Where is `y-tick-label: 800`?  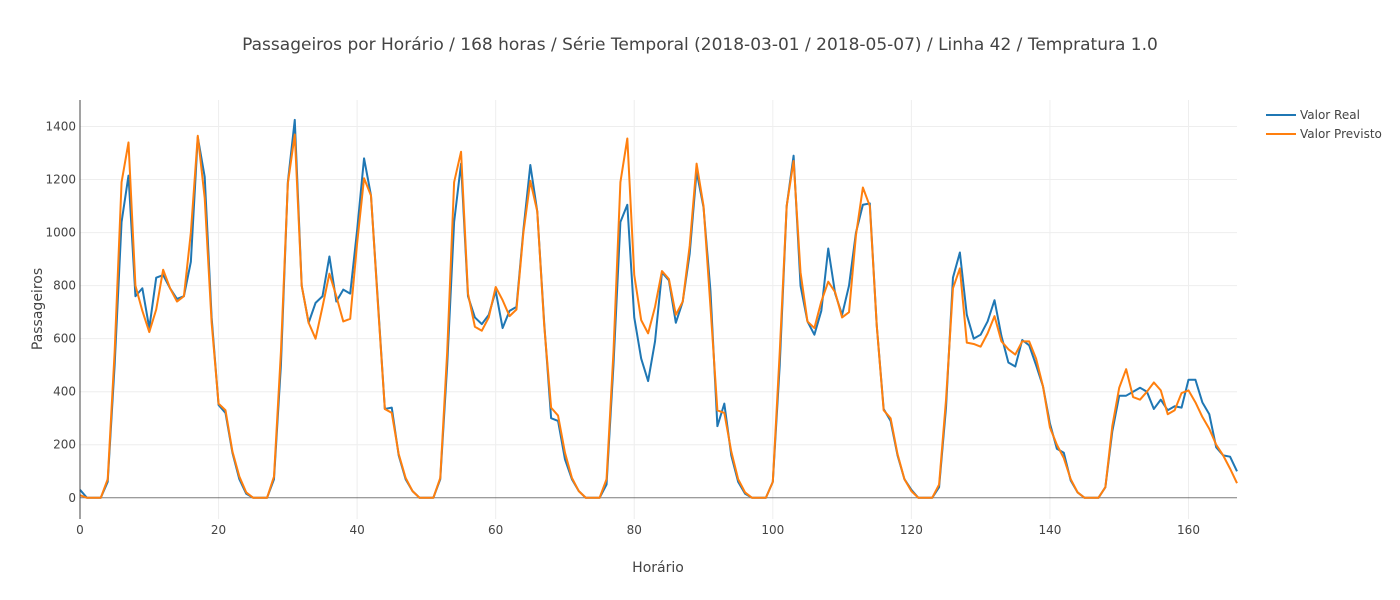 y-tick-label: 800 is located at coordinates (64, 286).